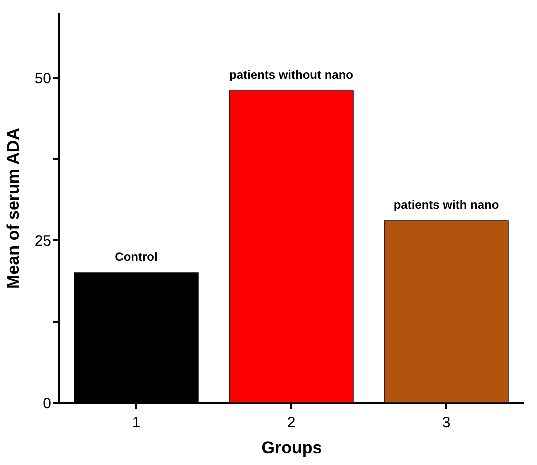  I want to click on annotation: patients without nano, so click(292, 75).